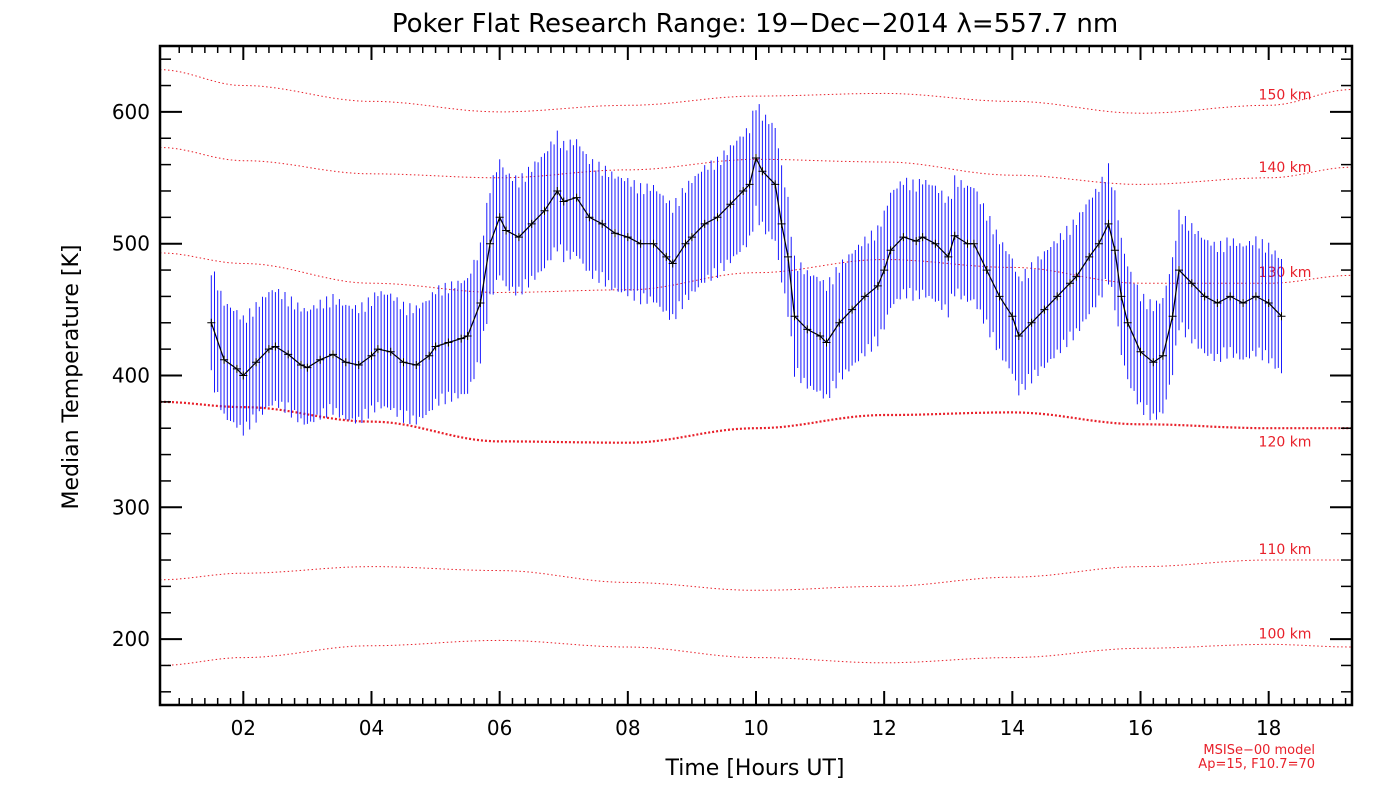 Image resolution: width=1400 pixels, height=800 pixels. I want to click on y-tick-label: 300, so click(131, 507).